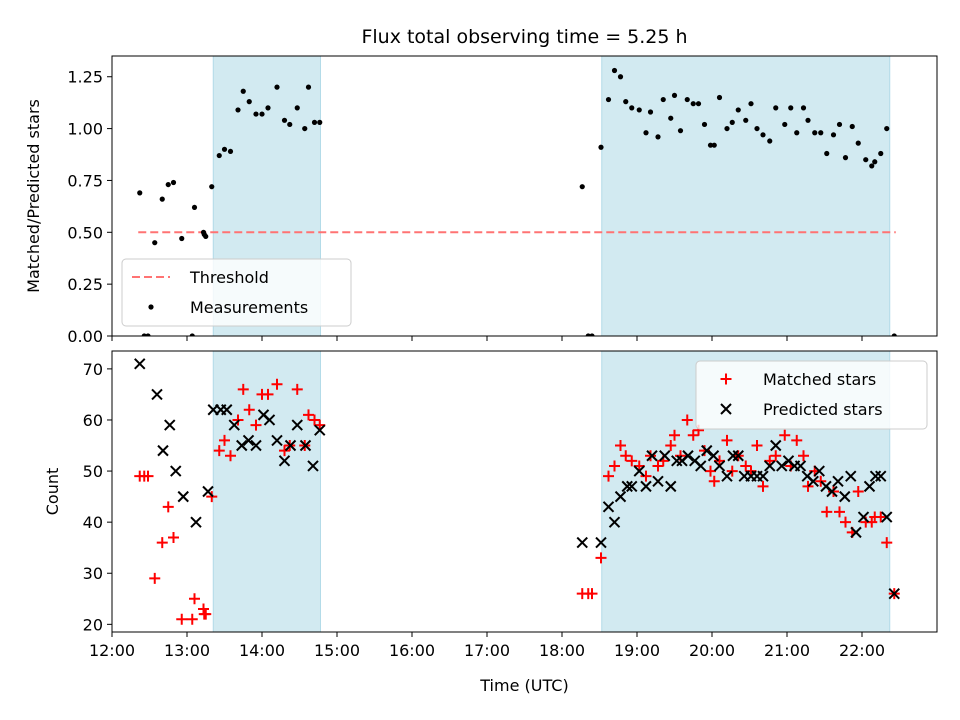 Image resolution: width=960 pixels, height=720 pixels. I want to click on x-tick-label: 22:00, so click(862, 650).